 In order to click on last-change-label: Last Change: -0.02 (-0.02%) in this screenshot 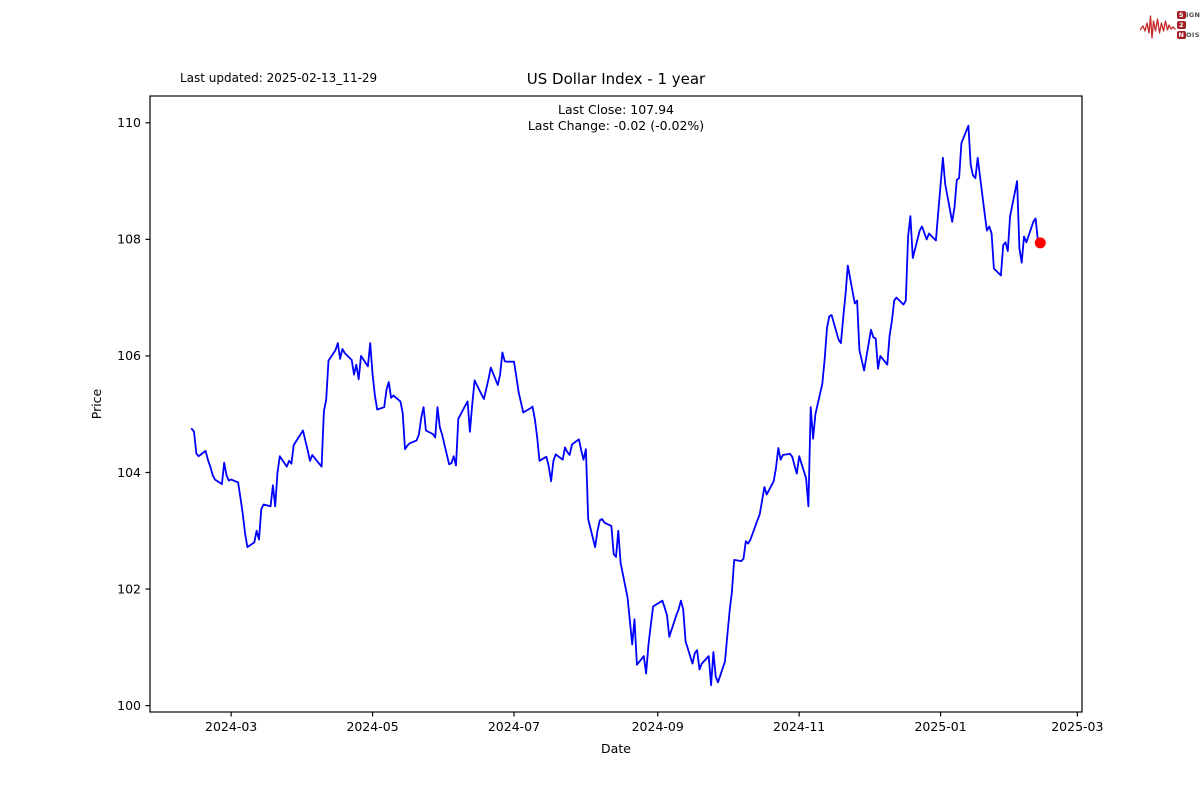, I will do `click(616, 125)`.